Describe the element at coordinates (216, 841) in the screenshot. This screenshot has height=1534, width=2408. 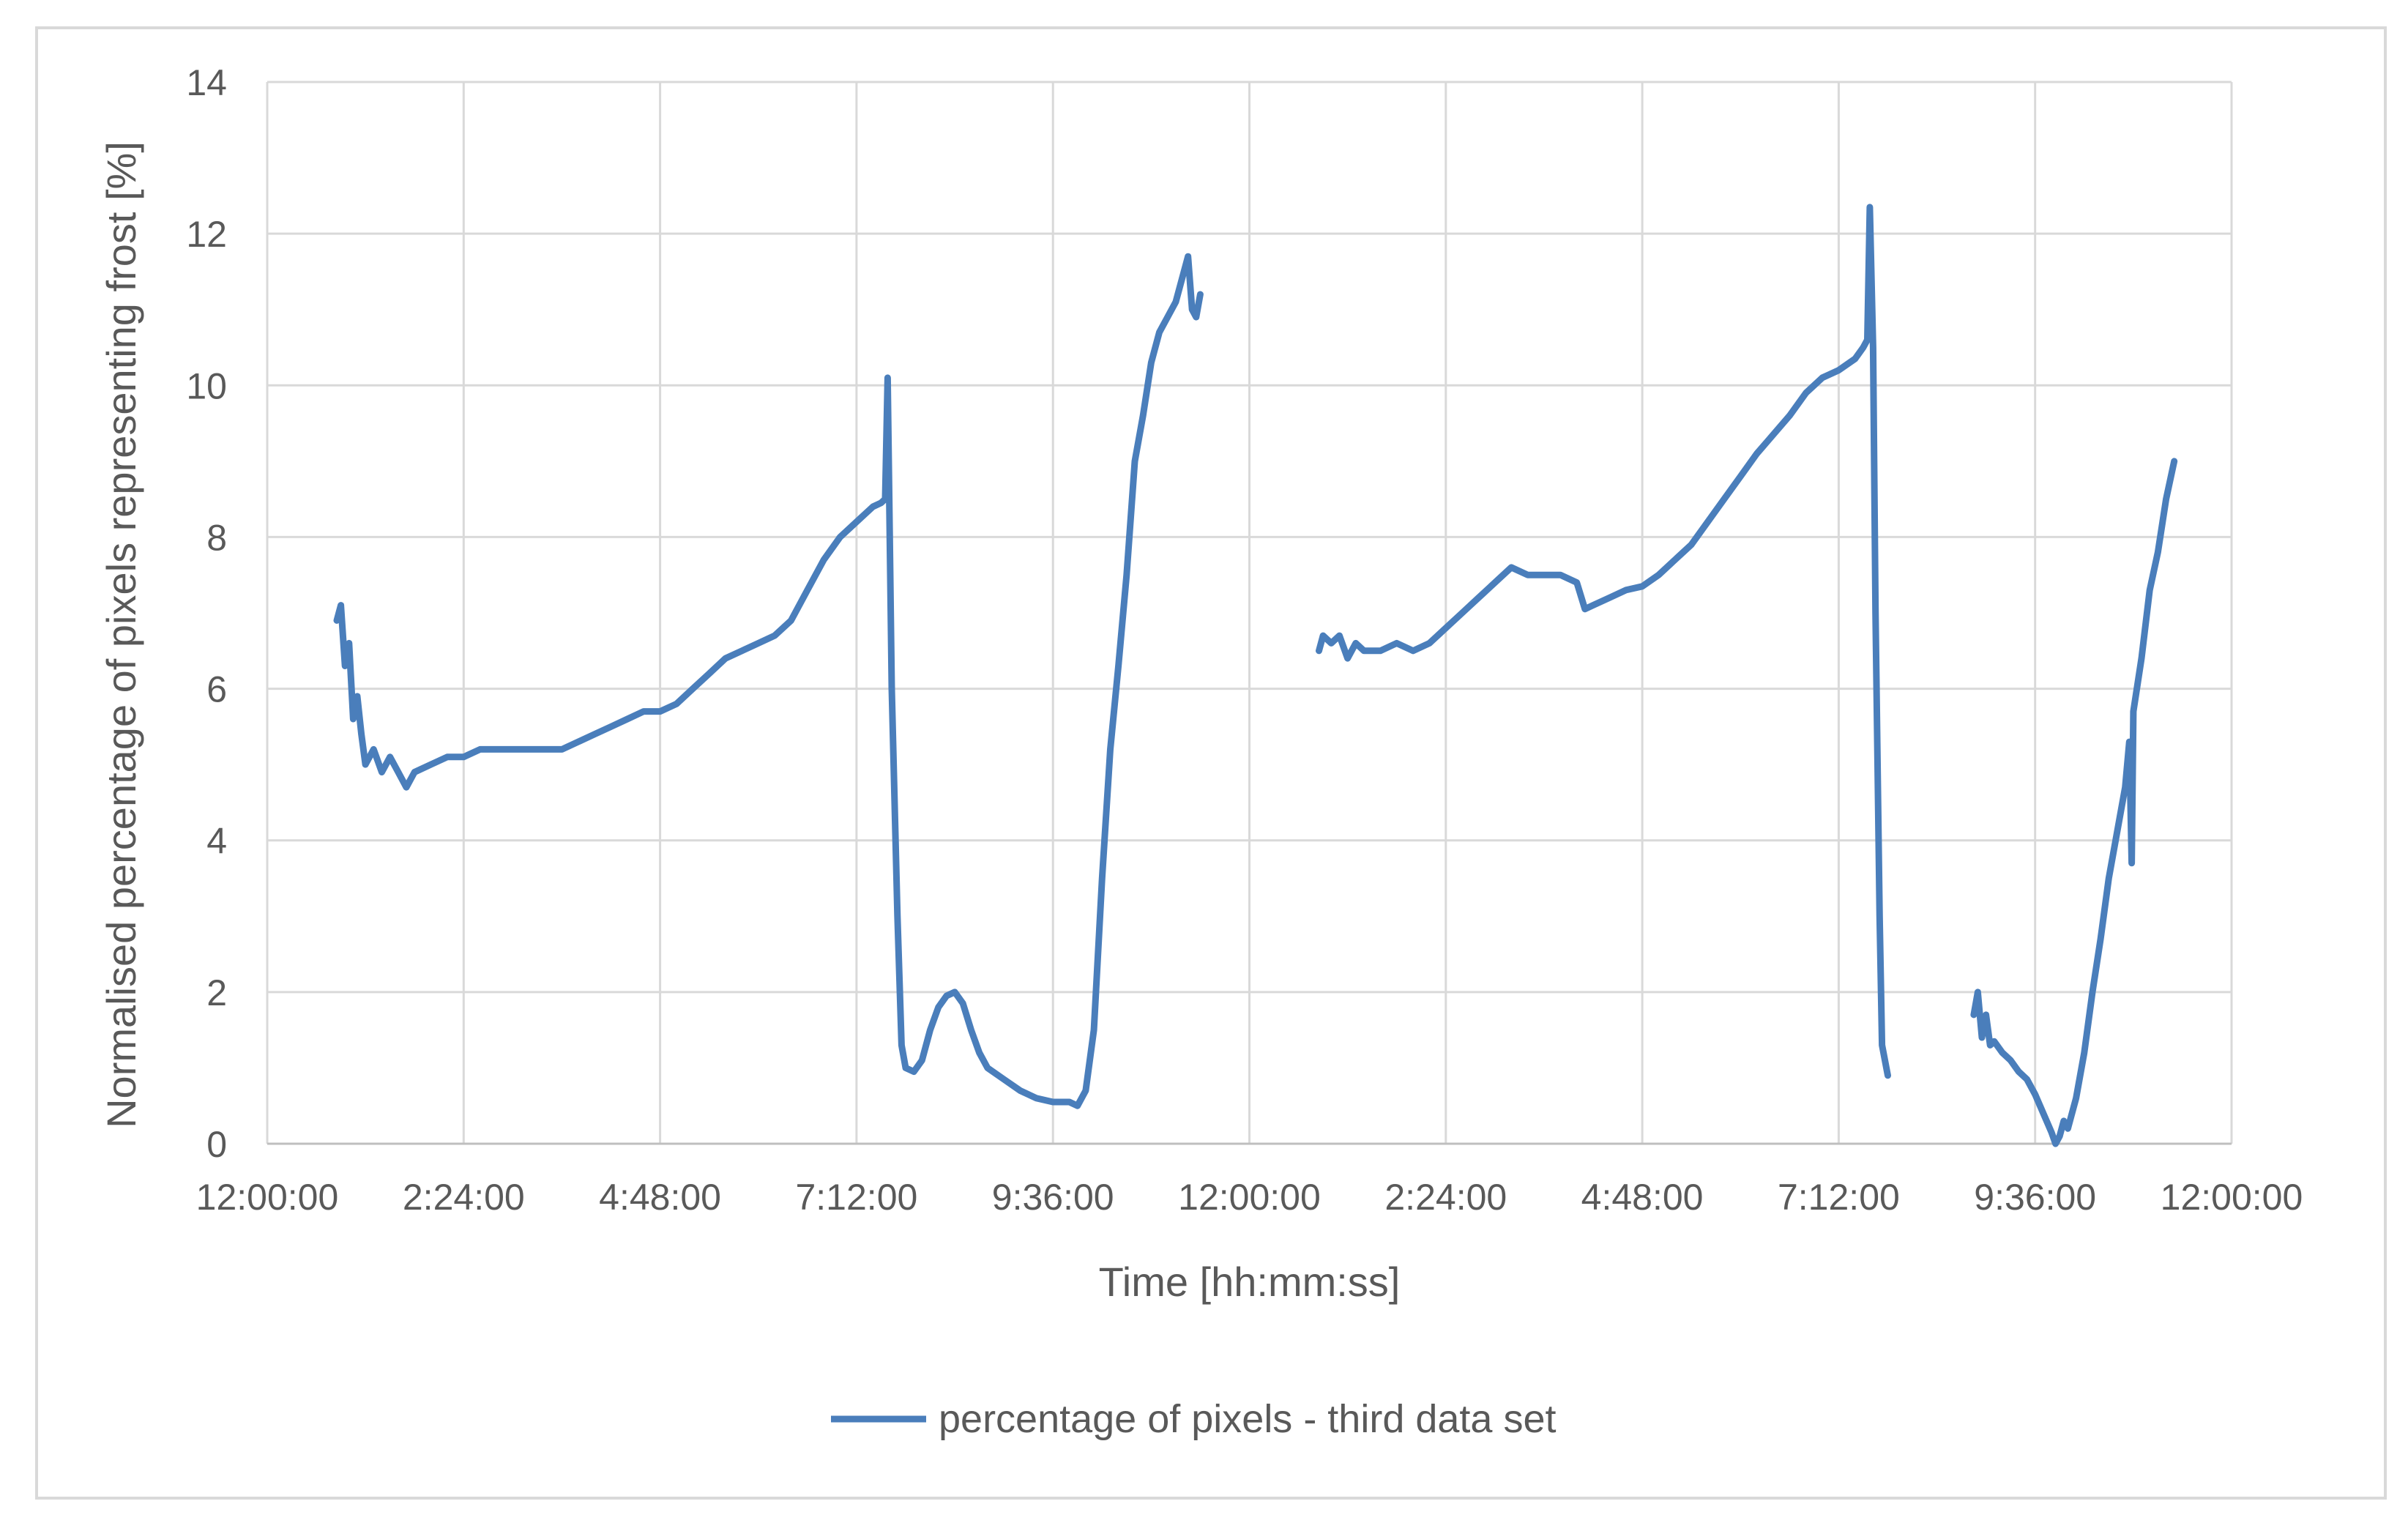
I see `y-tick-label: 4` at that location.